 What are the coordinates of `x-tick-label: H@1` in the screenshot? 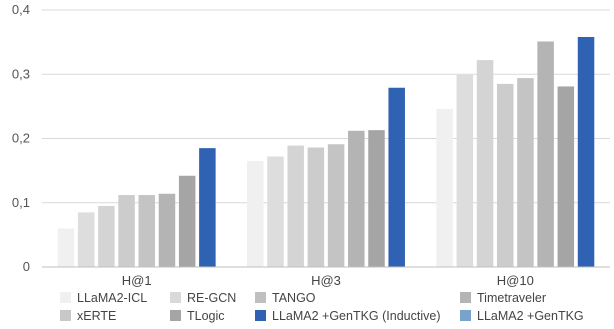 It's located at (137, 280).